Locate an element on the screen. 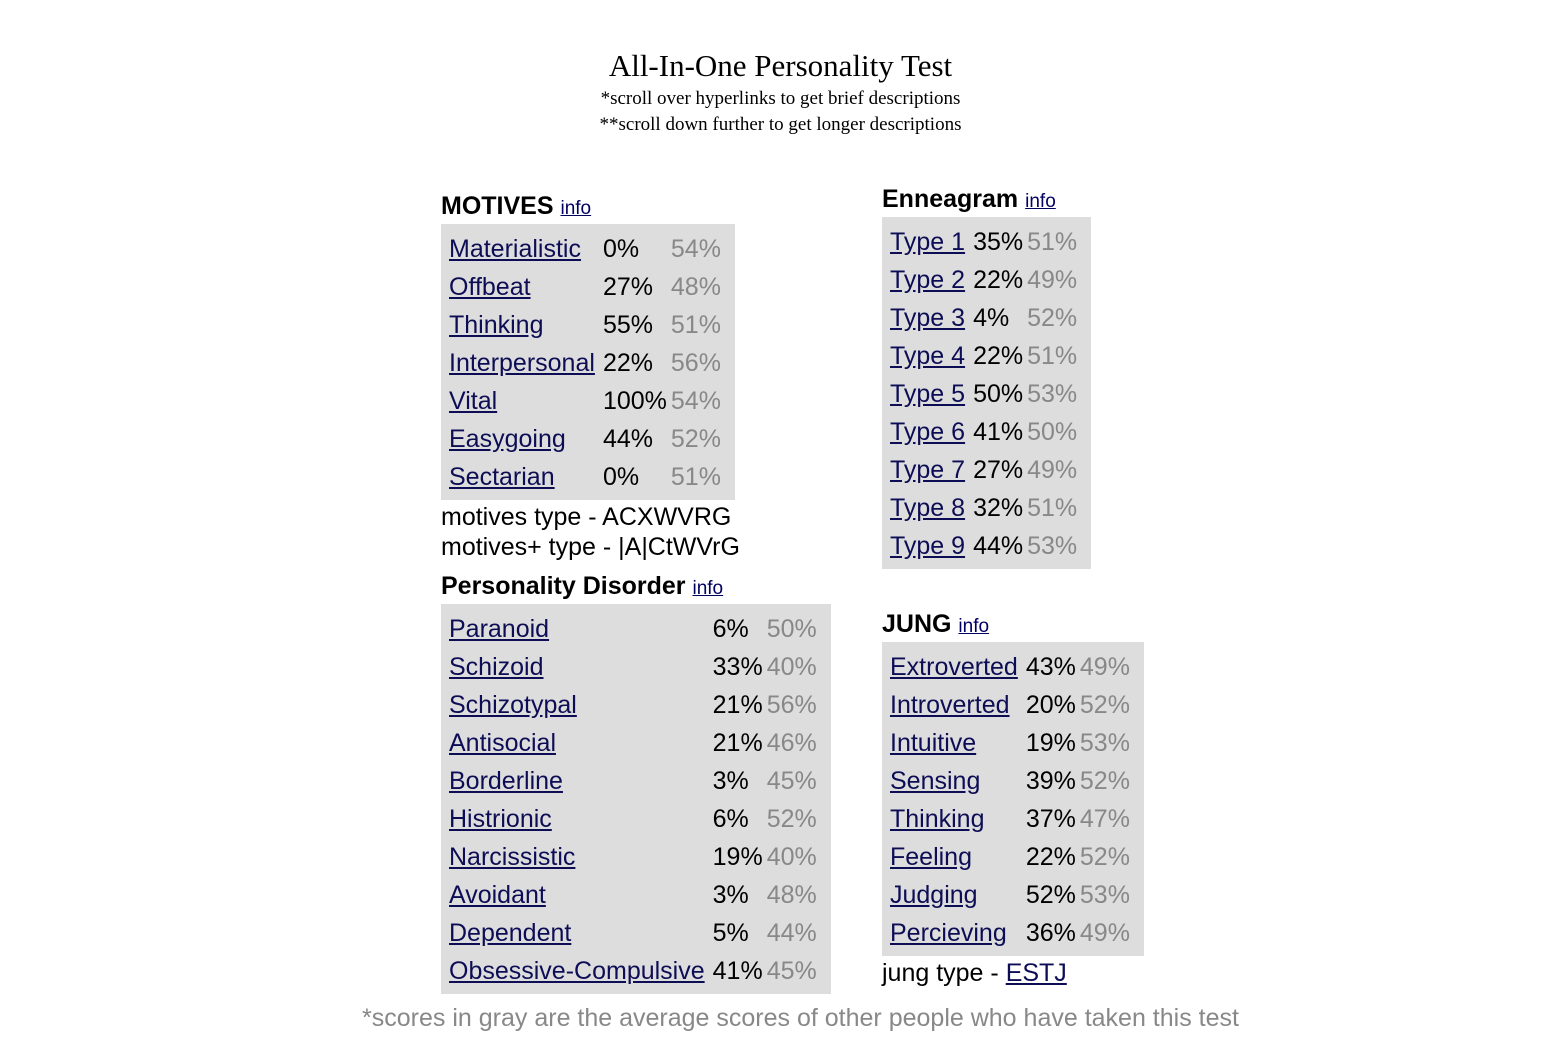  score-value: 19% is located at coordinates (1050, 742).